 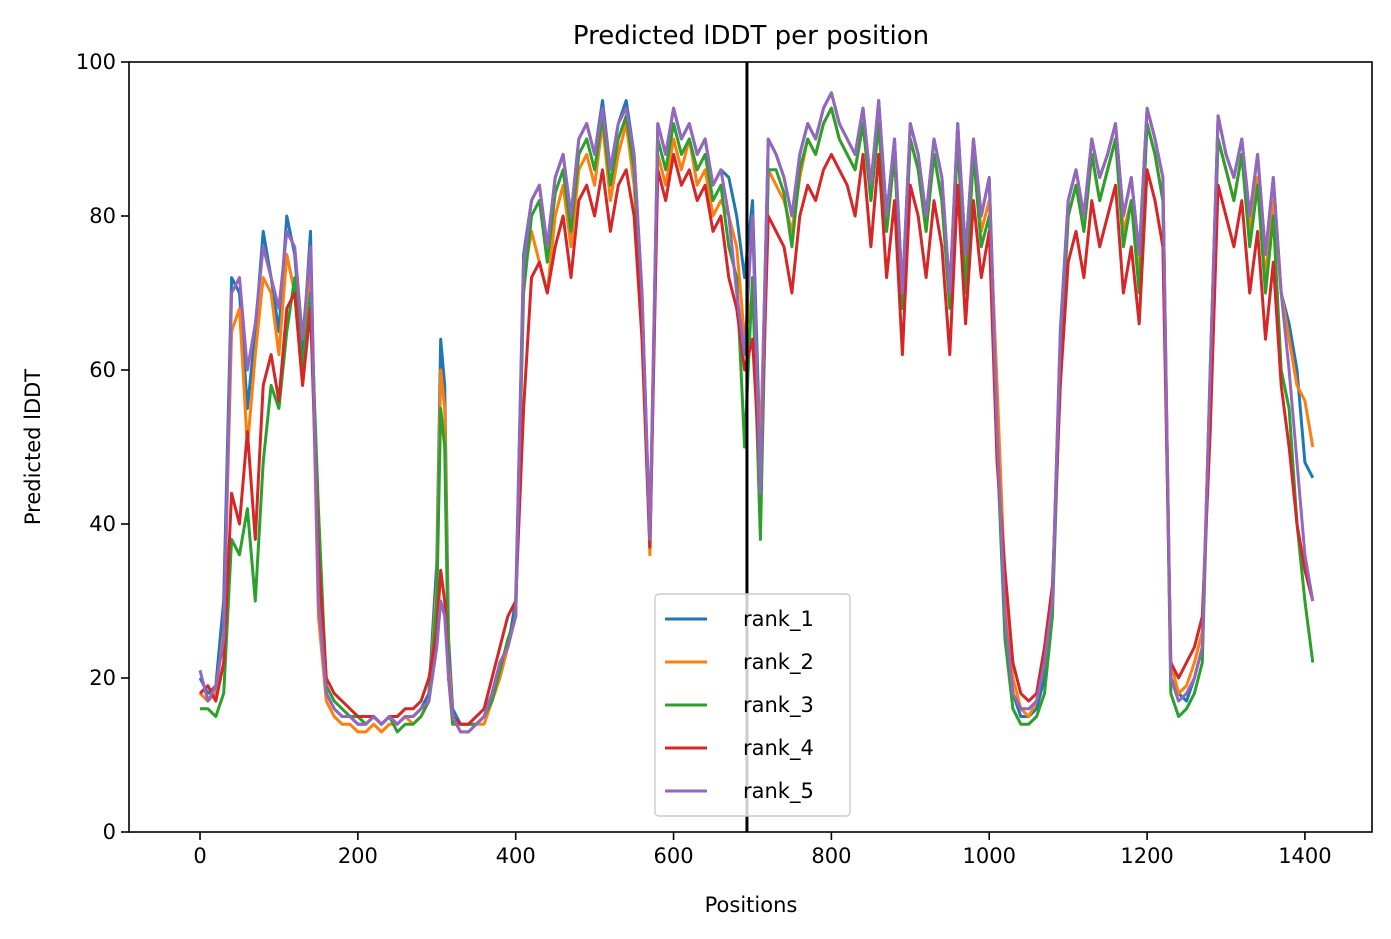 I want to click on y-tick-label: 0, so click(x=109, y=832).